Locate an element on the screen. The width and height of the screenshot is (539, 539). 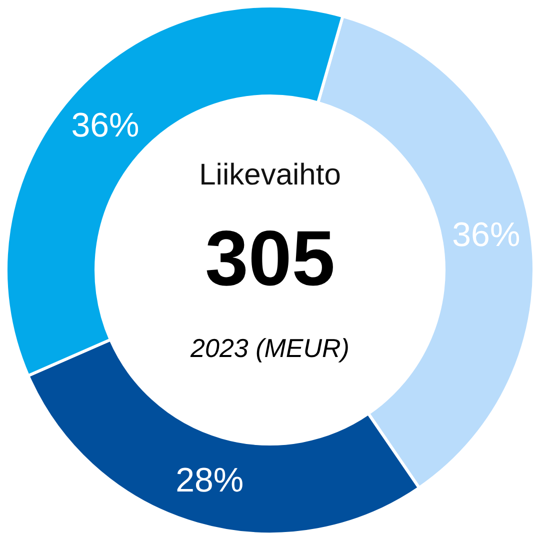
text: Liikevaihto is located at coordinates (270, 175).